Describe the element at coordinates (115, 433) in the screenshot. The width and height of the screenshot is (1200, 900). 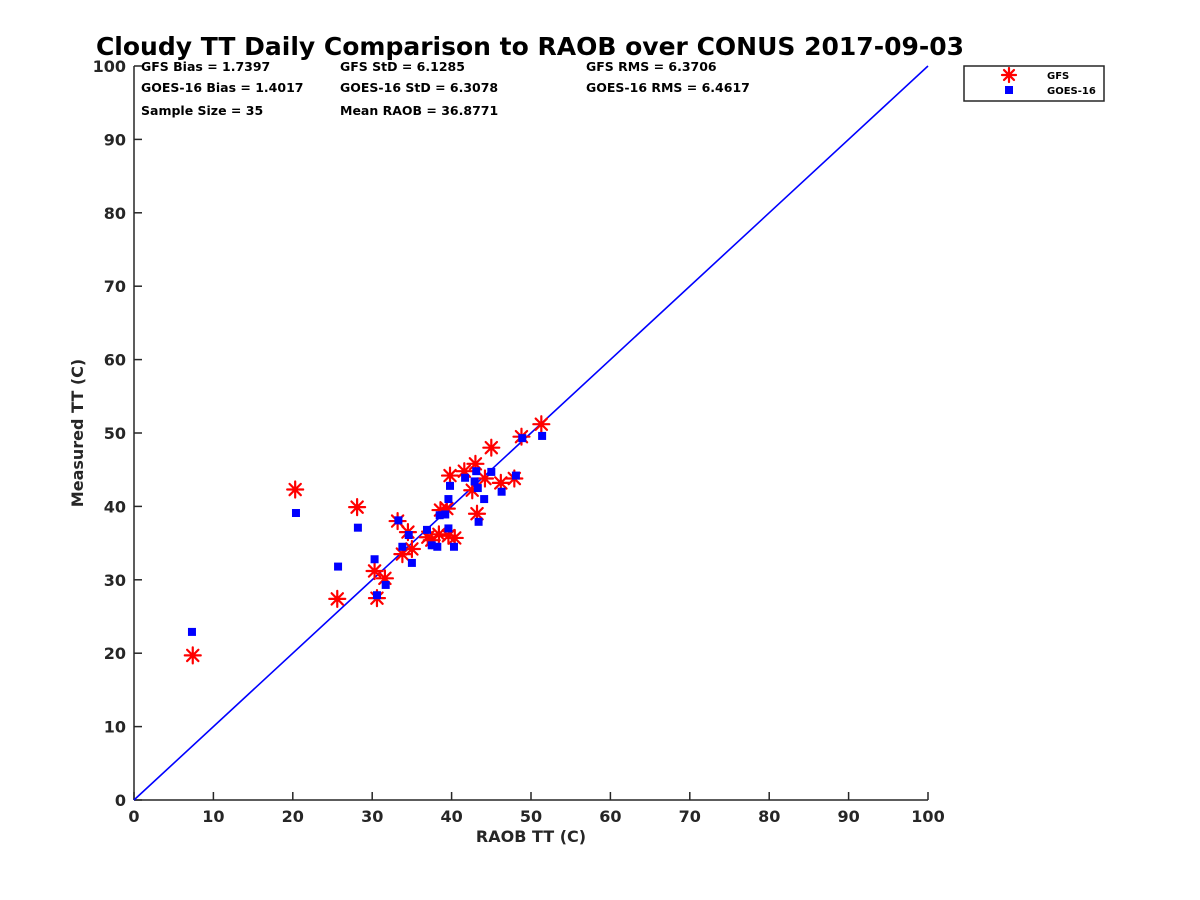
I see `y-tick-label: 50` at that location.